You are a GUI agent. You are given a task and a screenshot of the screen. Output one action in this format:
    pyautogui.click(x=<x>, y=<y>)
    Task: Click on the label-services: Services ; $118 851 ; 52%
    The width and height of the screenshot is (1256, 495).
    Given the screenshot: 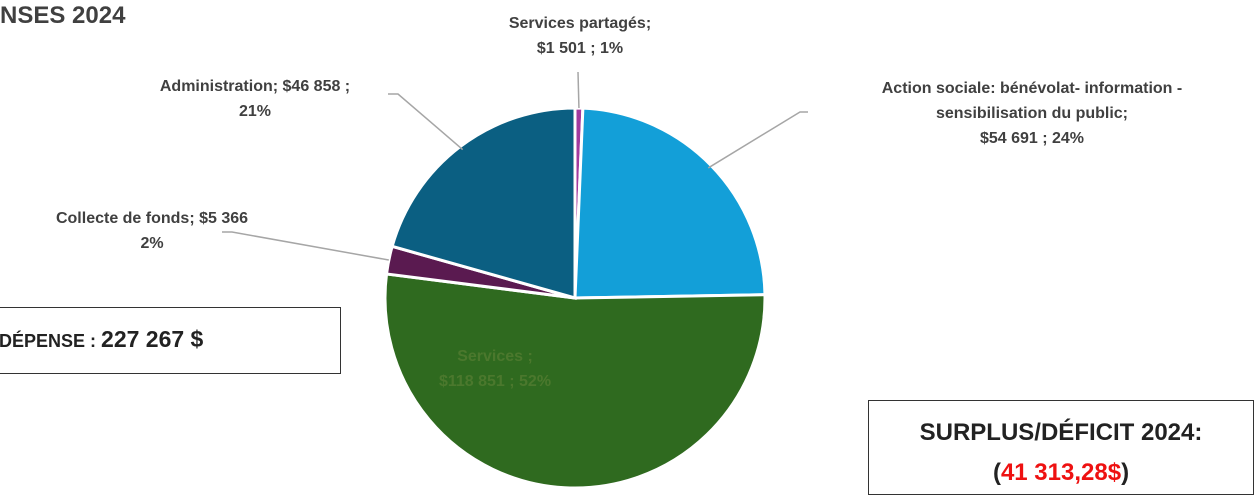 What is the action you would take?
    pyautogui.click(x=495, y=369)
    